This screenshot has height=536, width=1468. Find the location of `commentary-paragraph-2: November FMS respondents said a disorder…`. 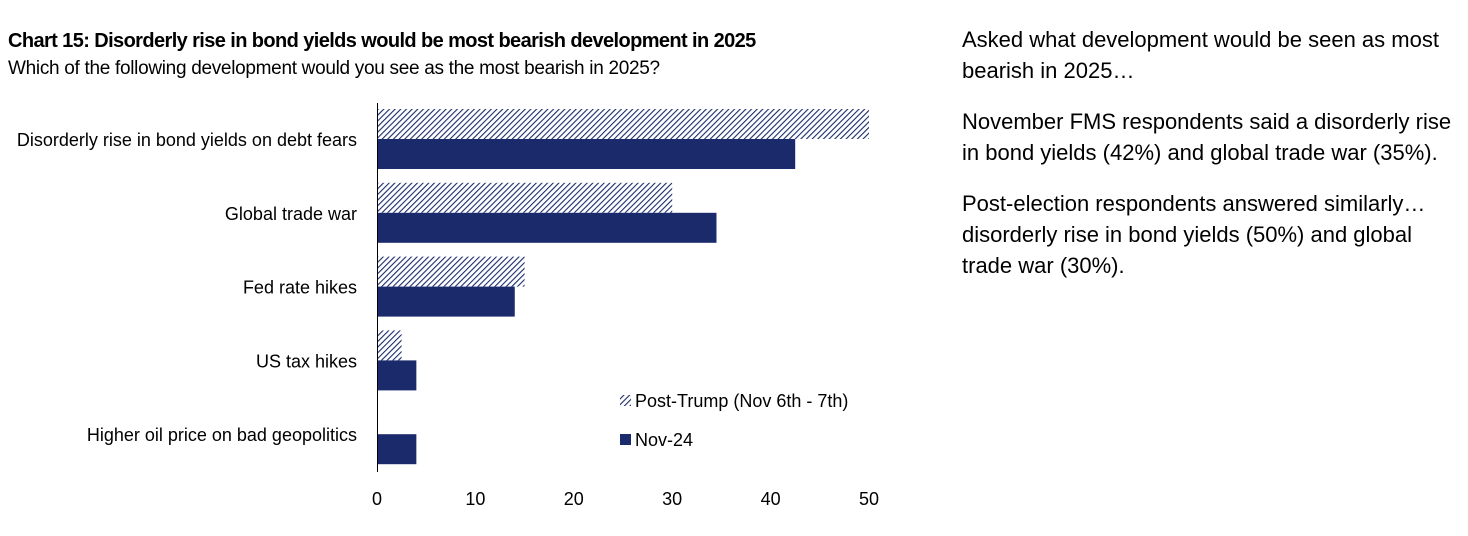

commentary-paragraph-2: November FMS respondents said a disorder… is located at coordinates (1207, 137).